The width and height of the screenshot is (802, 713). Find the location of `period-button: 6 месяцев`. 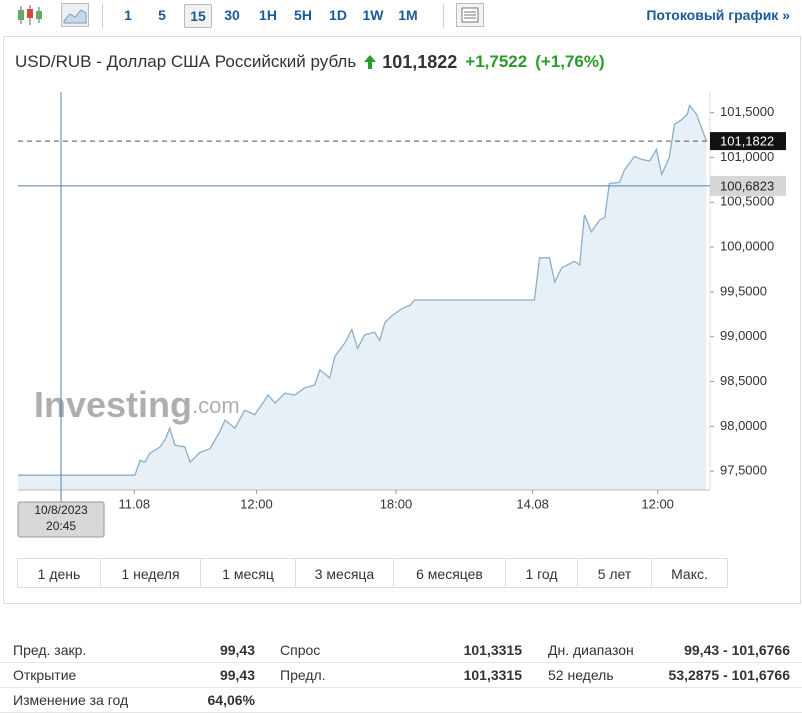

period-button: 6 месяцев is located at coordinates (449, 573).